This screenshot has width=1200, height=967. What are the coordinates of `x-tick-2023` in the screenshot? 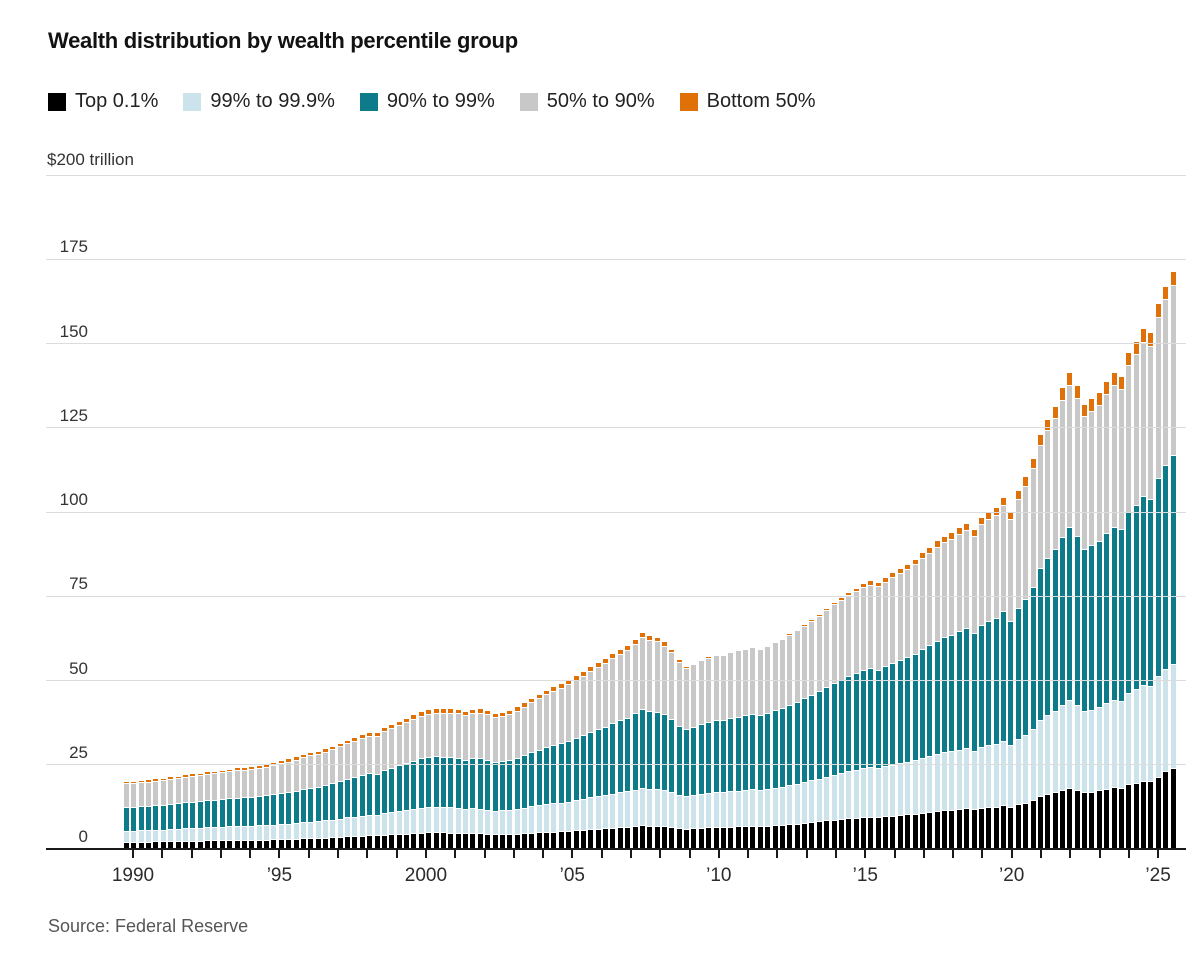 It's located at (1099, 854).